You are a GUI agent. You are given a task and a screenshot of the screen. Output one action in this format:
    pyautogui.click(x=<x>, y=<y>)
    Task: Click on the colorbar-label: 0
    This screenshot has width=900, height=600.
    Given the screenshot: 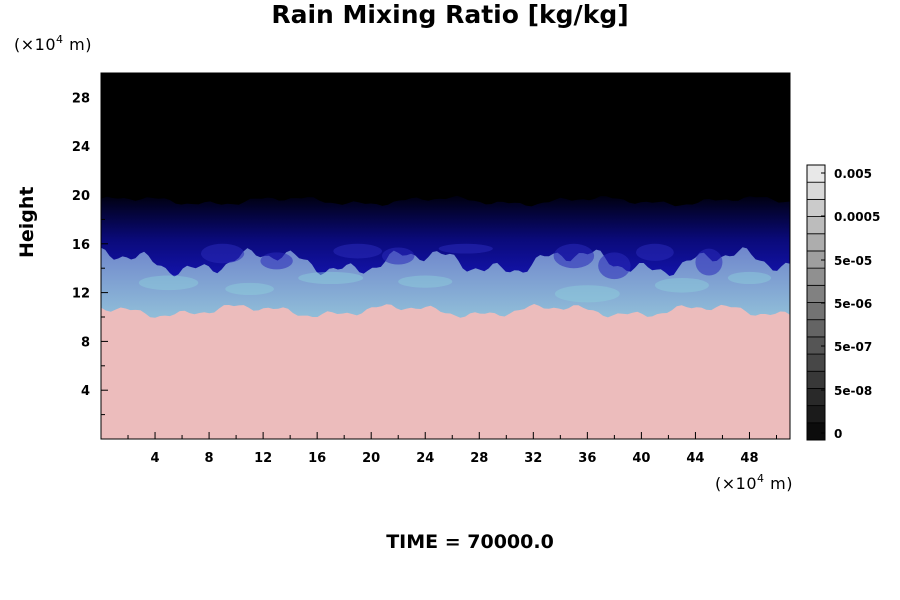 What is the action you would take?
    pyautogui.click(x=838, y=434)
    